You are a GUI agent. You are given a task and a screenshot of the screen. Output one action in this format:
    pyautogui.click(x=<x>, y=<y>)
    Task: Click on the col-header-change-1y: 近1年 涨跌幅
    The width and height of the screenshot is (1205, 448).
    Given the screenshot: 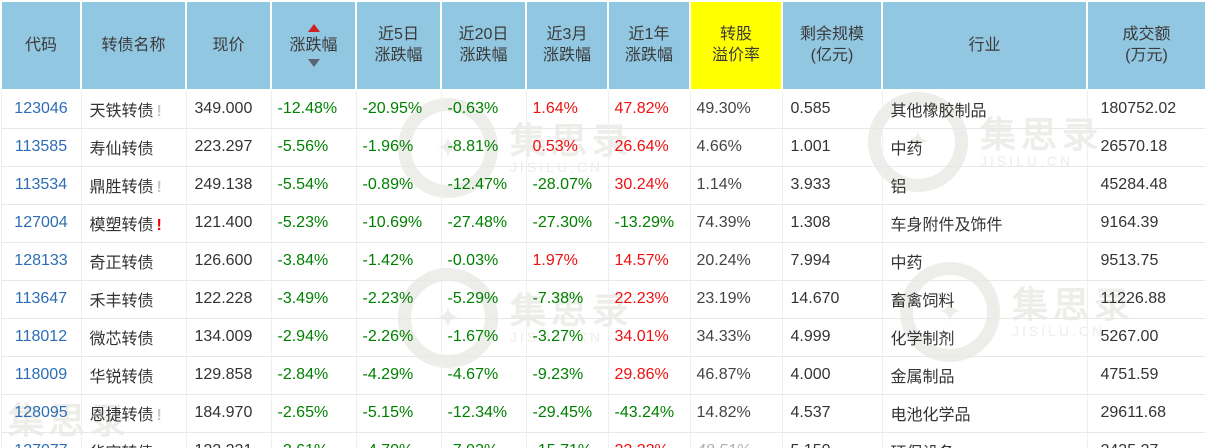 What is the action you would take?
    pyautogui.click(x=649, y=45)
    